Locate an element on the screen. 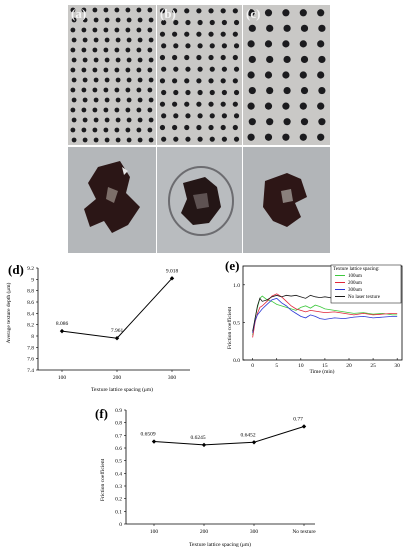  data-label: 7.961 is located at coordinates (117, 331).